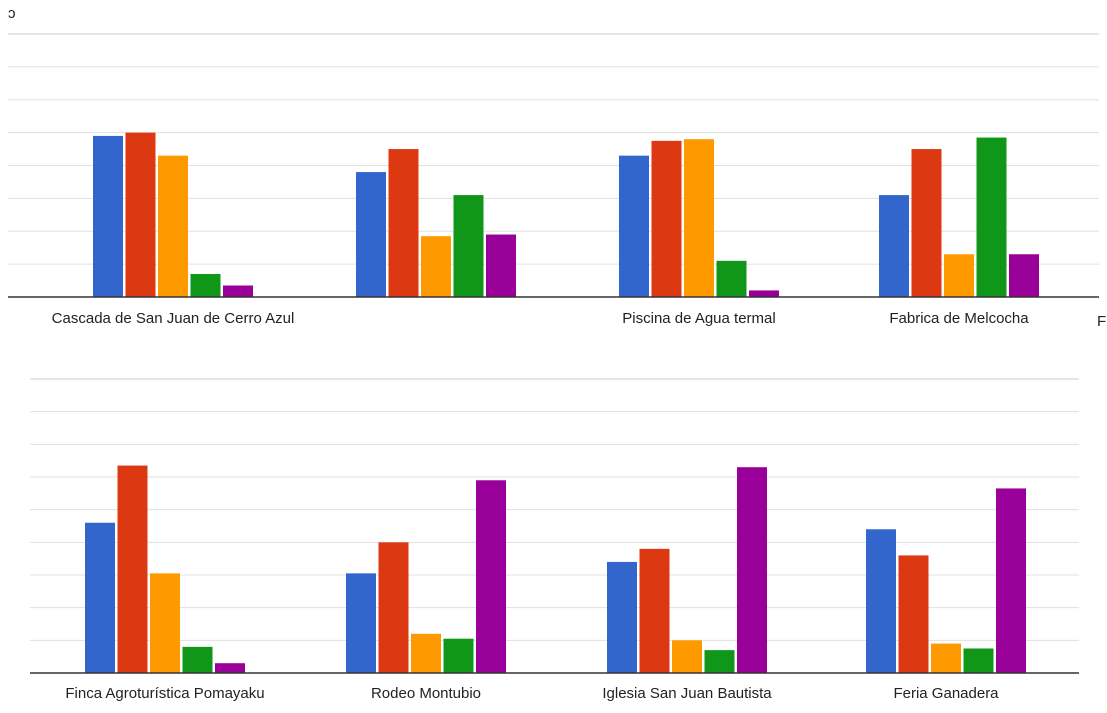  Describe the element at coordinates (959, 318) in the screenshot. I see `category-label: Fabrica de Melcocha` at that location.